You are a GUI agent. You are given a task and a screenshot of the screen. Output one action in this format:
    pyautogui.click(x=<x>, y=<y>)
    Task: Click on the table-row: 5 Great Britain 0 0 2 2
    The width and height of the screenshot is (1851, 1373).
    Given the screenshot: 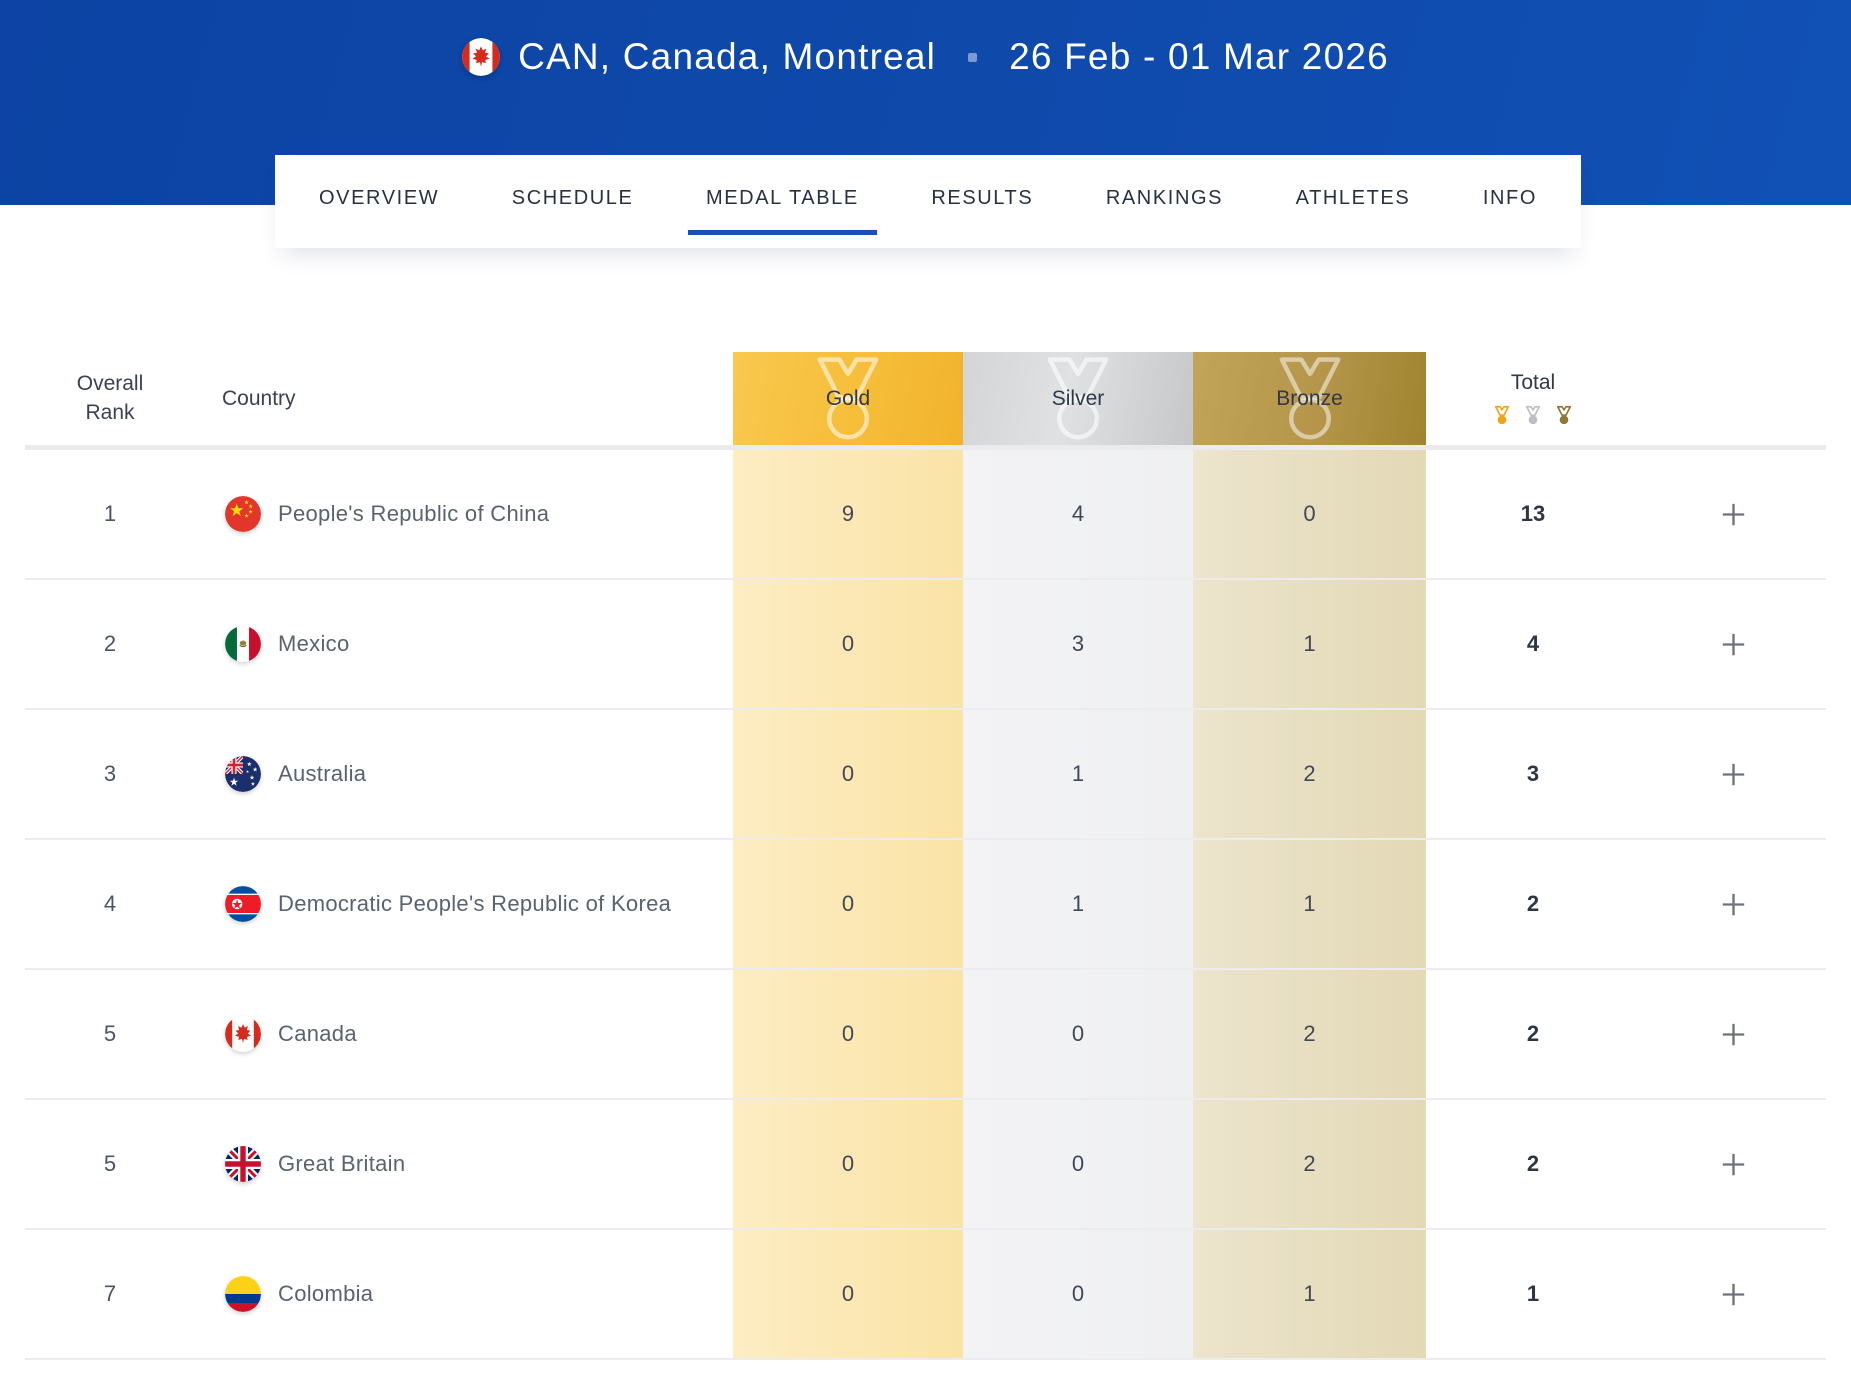 What is the action you would take?
    pyautogui.click(x=925, y=1165)
    